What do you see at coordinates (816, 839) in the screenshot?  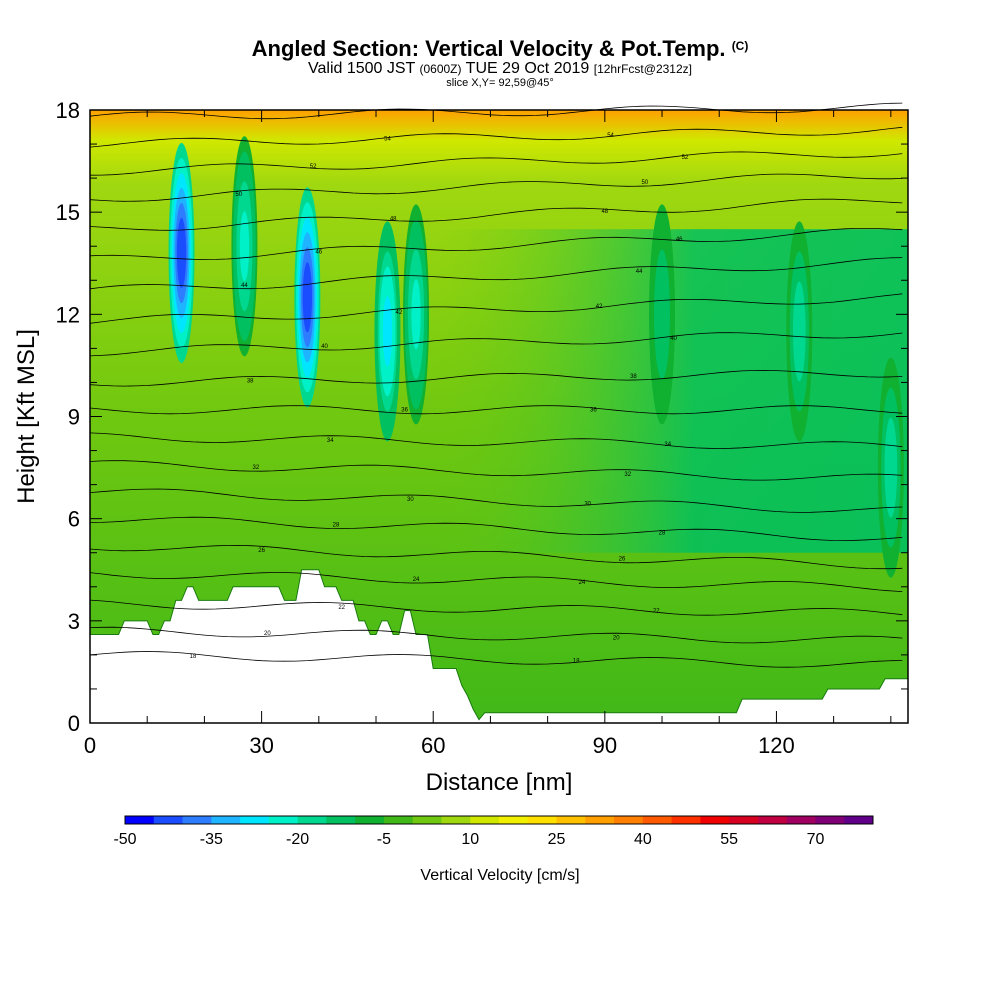 I see `colorbar-tick-label: 70` at bounding box center [816, 839].